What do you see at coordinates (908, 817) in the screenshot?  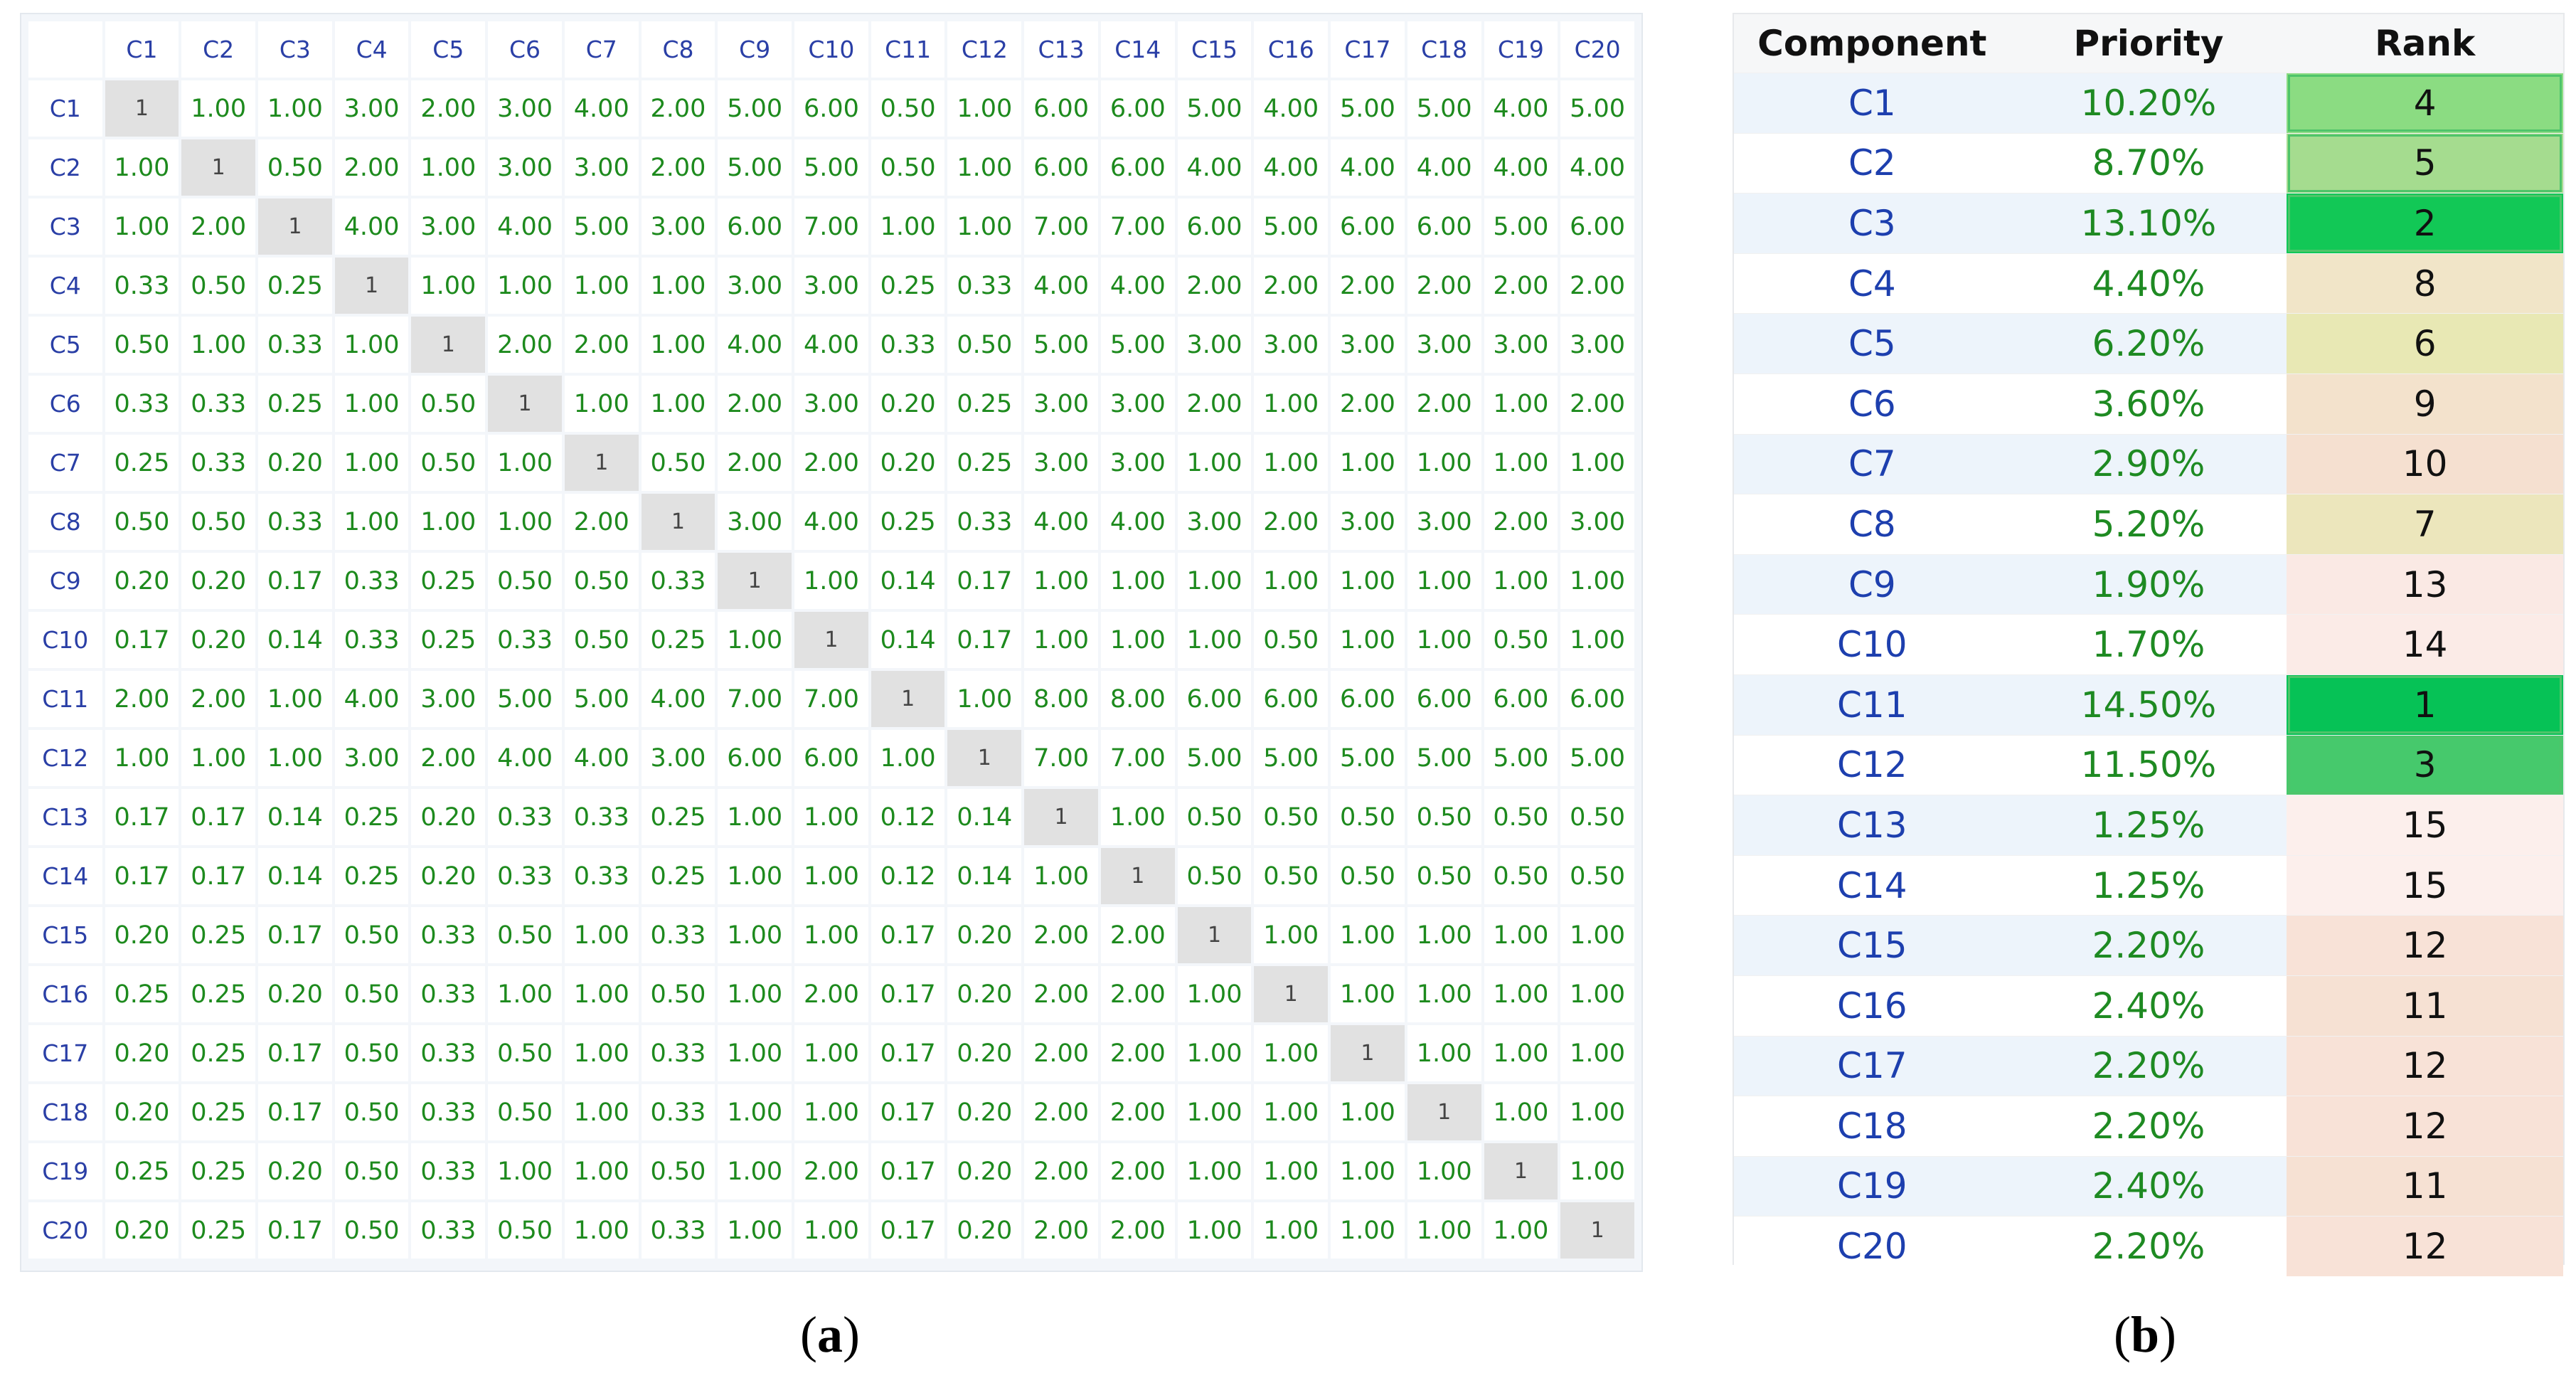 I see `matrix-cell: 0.12` at bounding box center [908, 817].